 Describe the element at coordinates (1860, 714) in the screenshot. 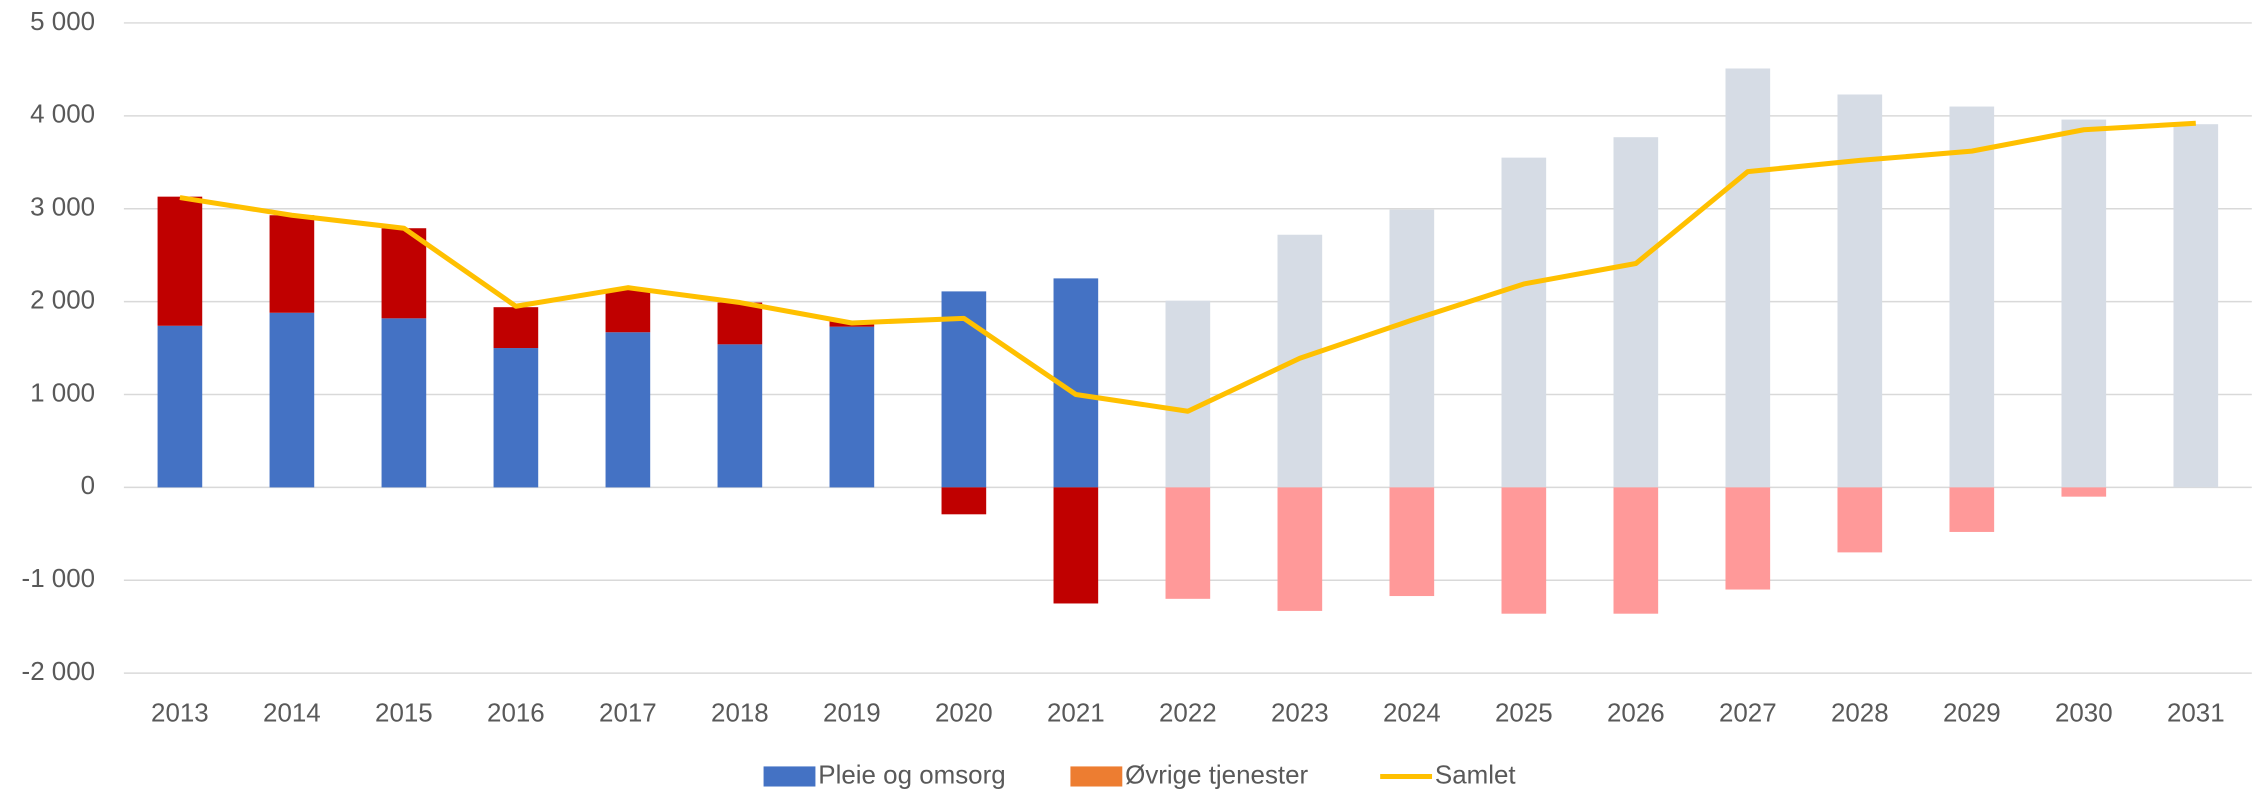

I see `x-tick-label: 2028` at that location.